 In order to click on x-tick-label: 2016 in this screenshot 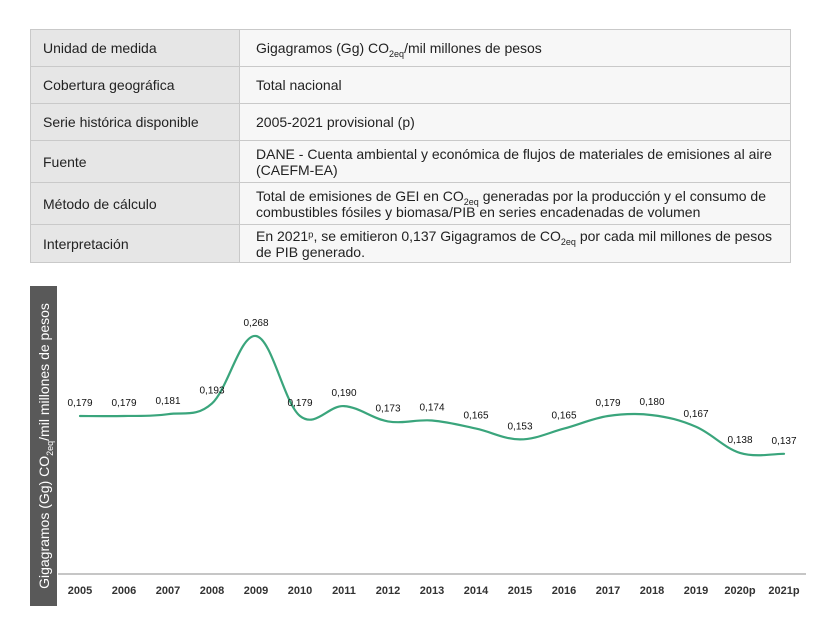, I will do `click(564, 591)`.